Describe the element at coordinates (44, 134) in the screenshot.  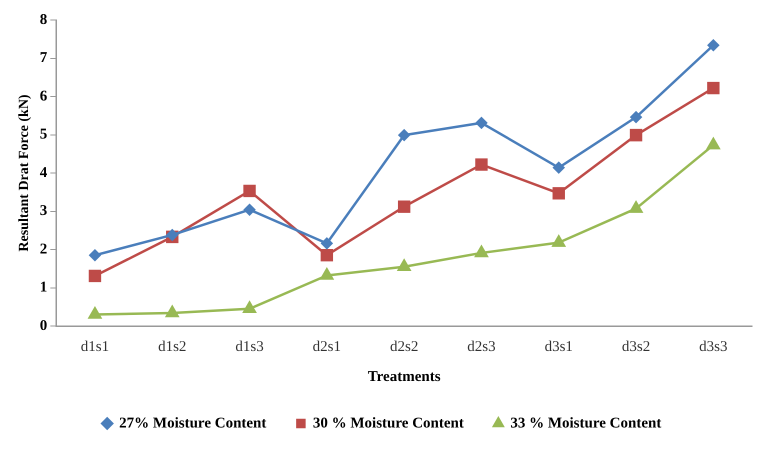
I see `y-tick-label: 5` at that location.